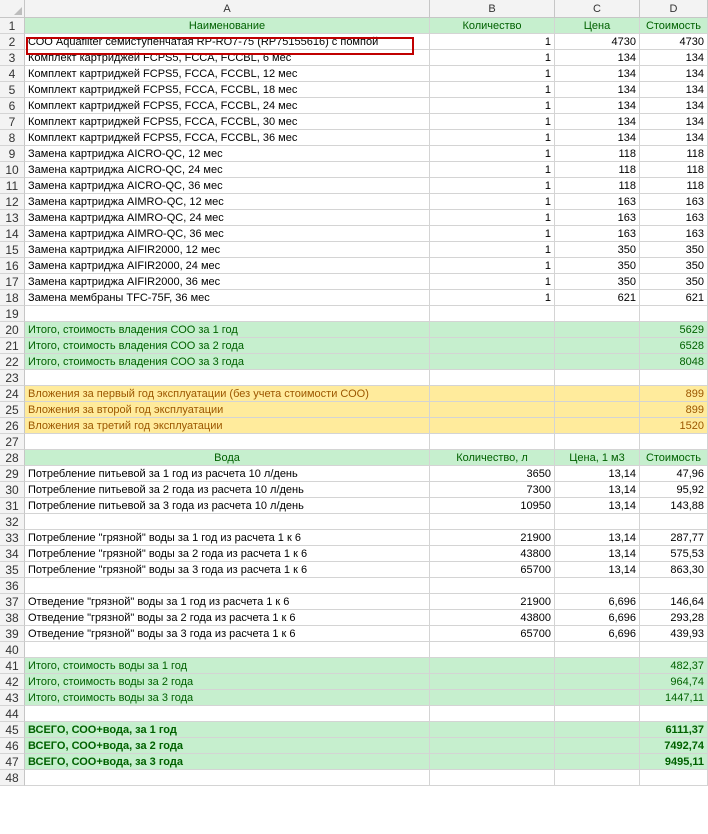  What do you see at coordinates (12, 682) in the screenshot?
I see `row-header: 42` at bounding box center [12, 682].